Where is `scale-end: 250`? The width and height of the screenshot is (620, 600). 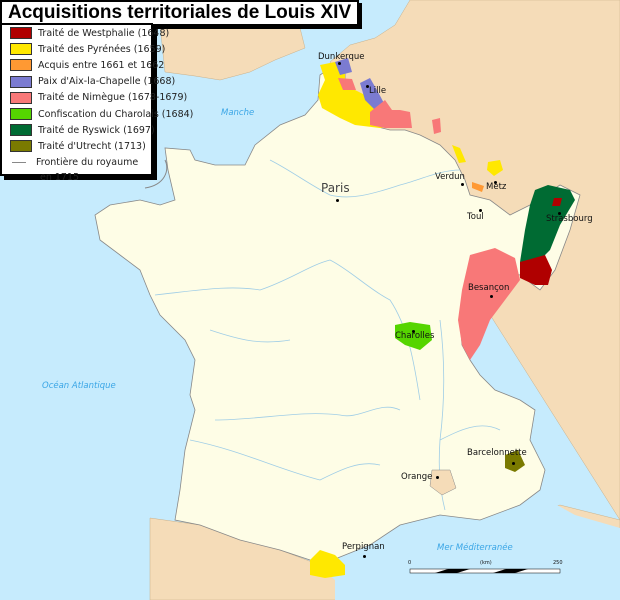 scale-end: 250 is located at coordinates (558, 563).